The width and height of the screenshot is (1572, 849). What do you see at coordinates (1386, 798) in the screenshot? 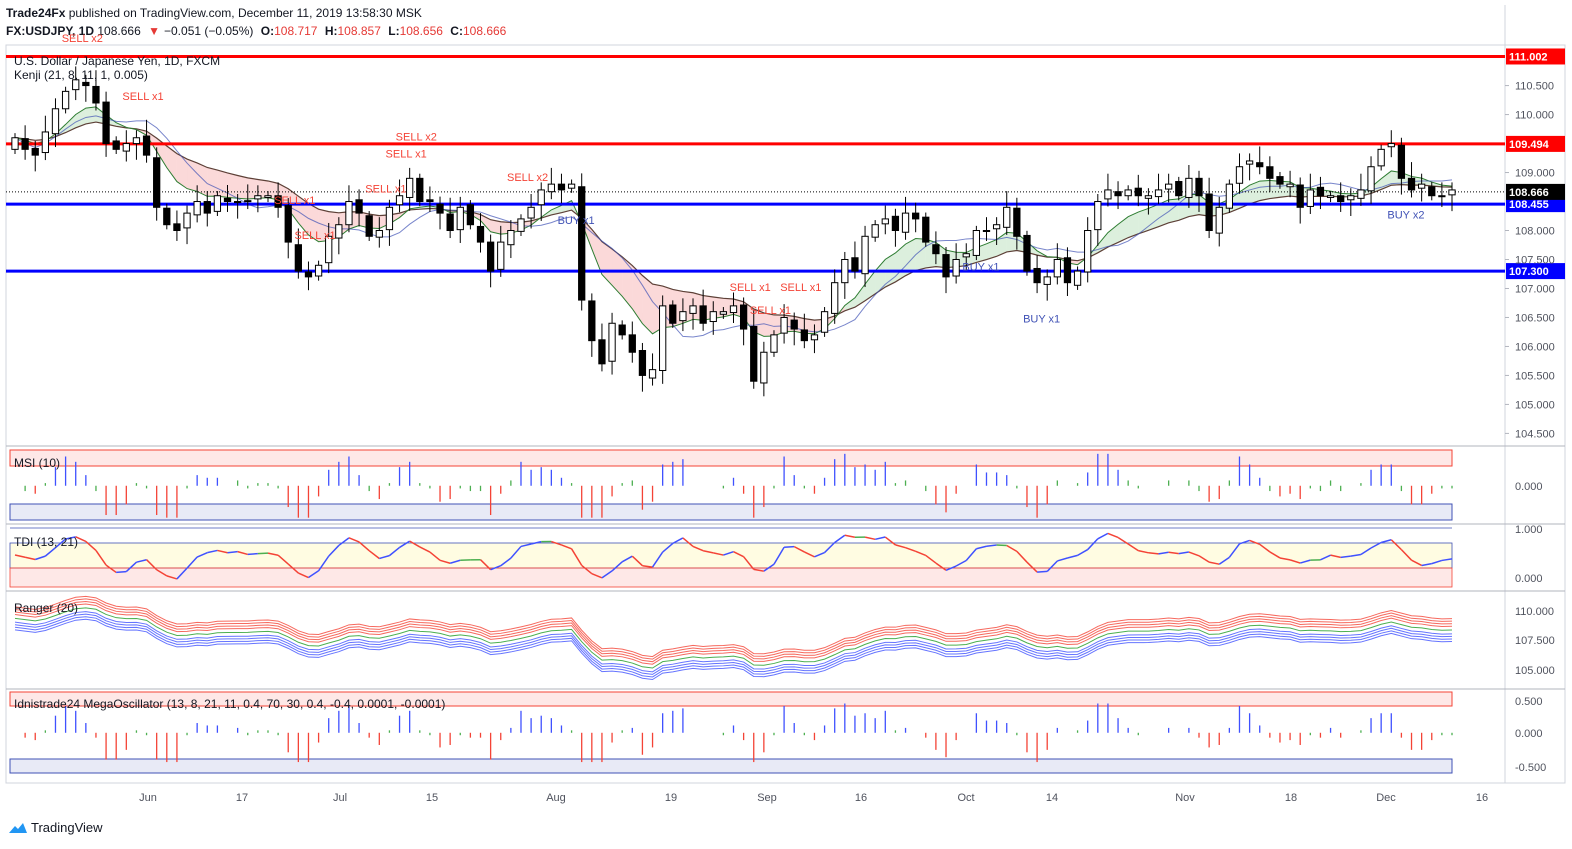
I see `time-axis-label: Dec` at bounding box center [1386, 798].